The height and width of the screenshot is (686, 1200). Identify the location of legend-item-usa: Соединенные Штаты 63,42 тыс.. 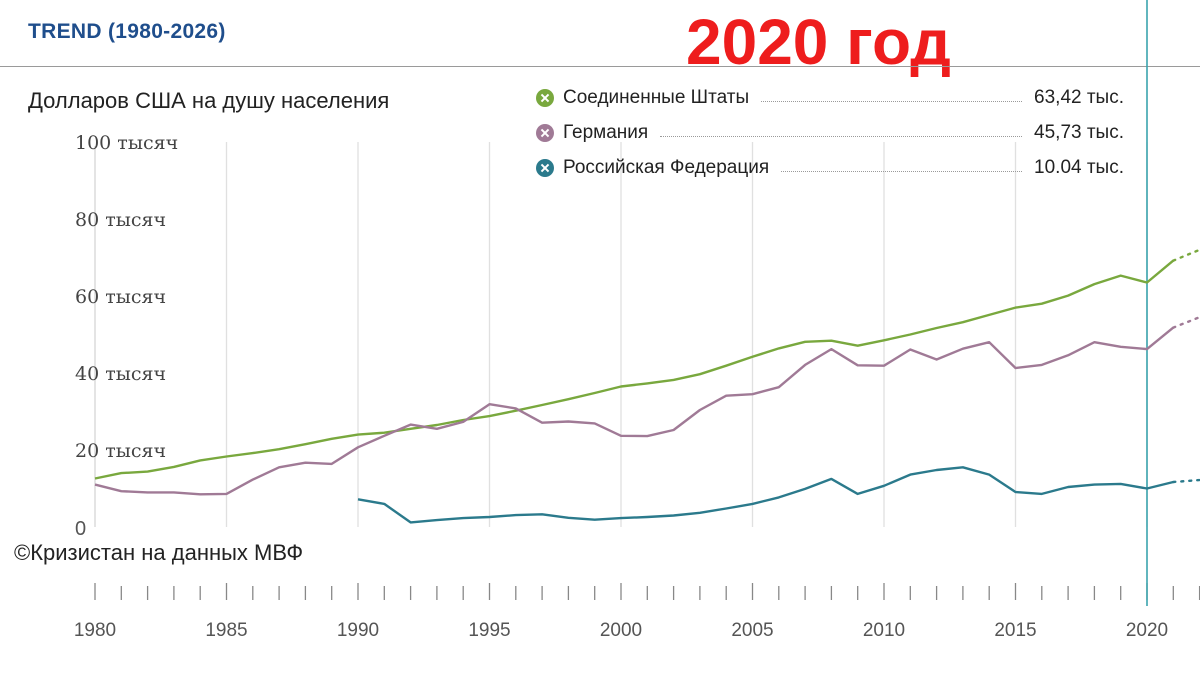
(830, 97).